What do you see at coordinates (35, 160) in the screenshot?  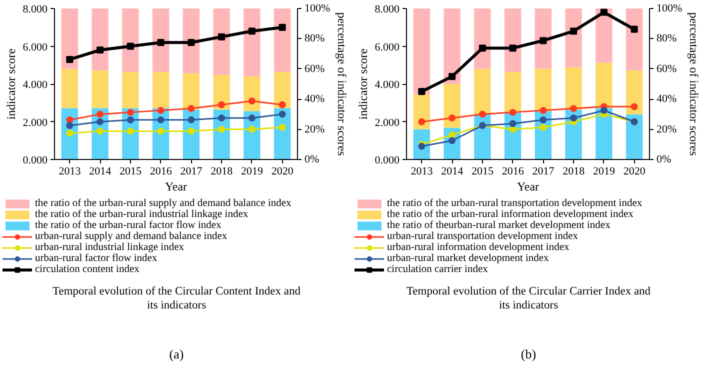 I see `y-tick-label: 0.000` at bounding box center [35, 160].